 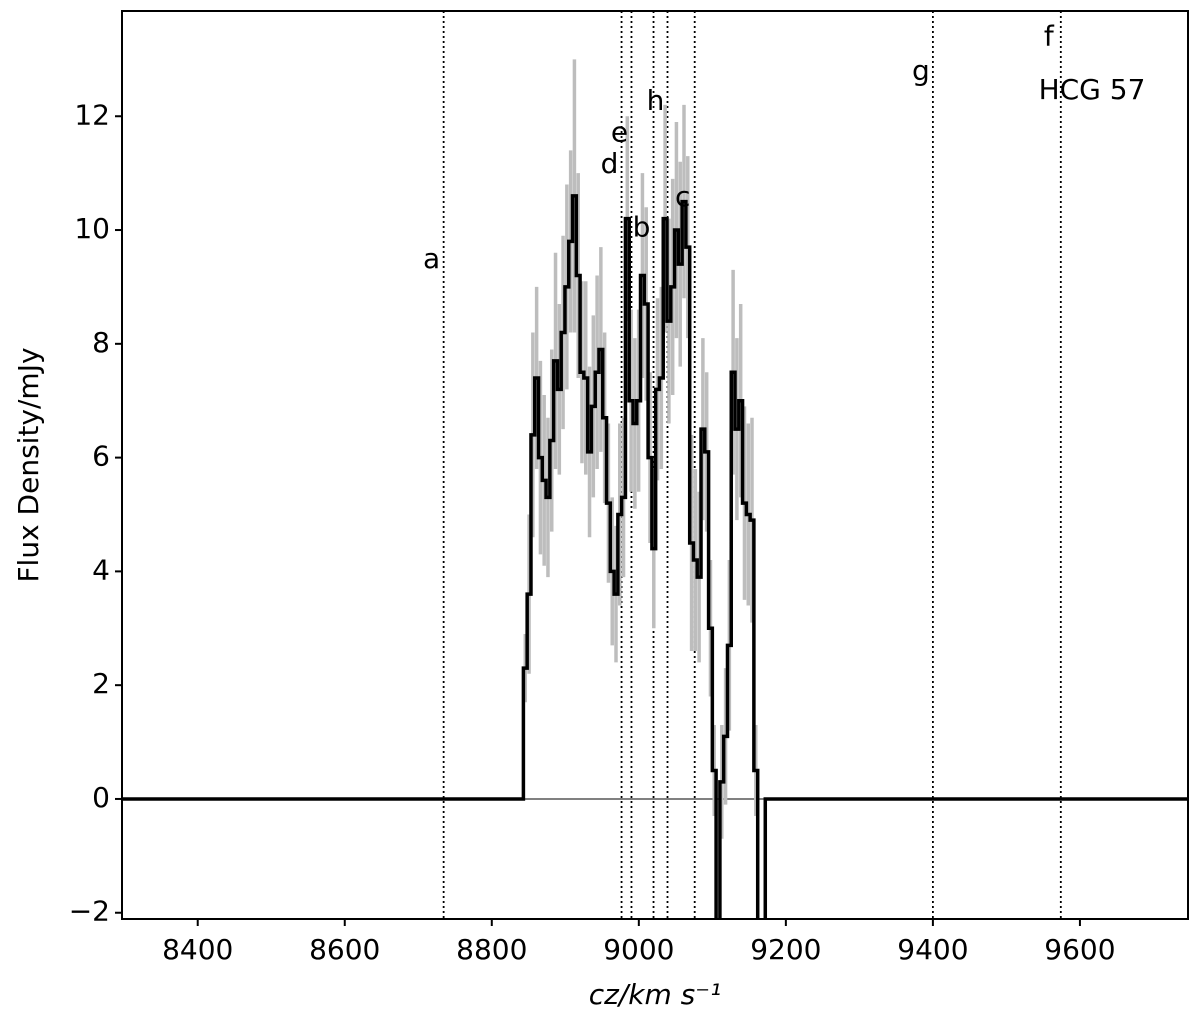 I want to click on y-tick-label: −2, so click(x=89, y=911).